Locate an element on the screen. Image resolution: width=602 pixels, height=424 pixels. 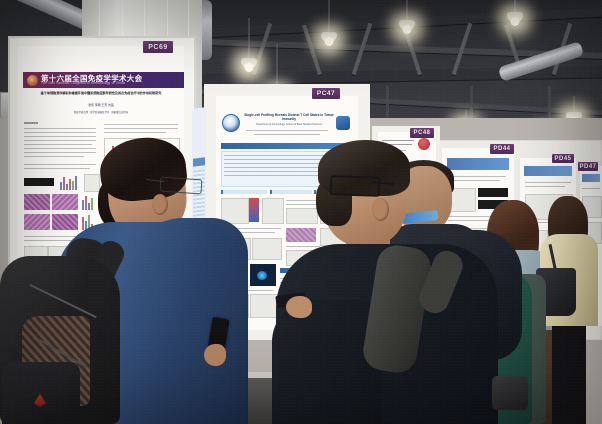
poster-tag-pc69: PC69 is located at coordinates (158, 47).